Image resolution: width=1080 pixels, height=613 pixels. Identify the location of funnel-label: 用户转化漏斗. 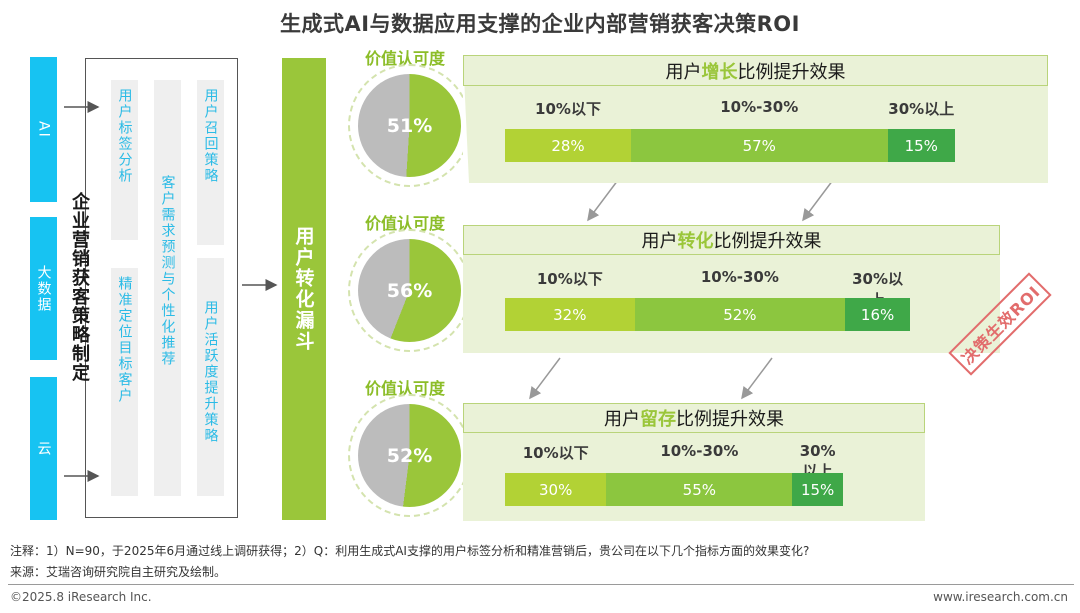
(303, 289).